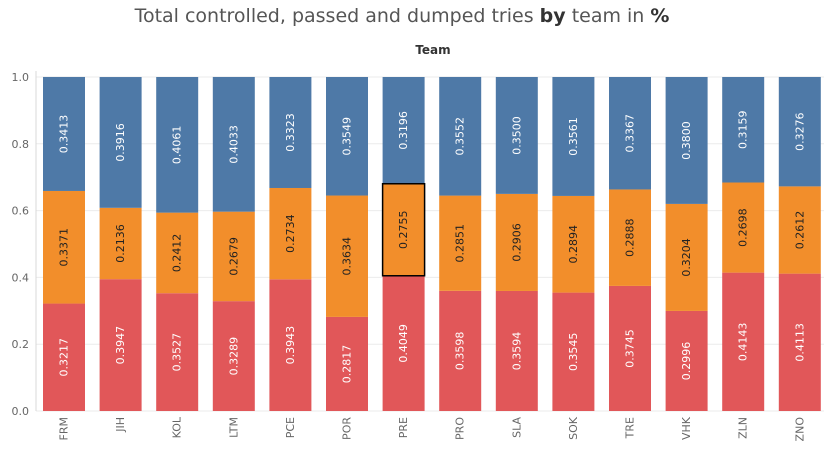  I want to click on y-tick-label: 0.0, so click(21, 411).